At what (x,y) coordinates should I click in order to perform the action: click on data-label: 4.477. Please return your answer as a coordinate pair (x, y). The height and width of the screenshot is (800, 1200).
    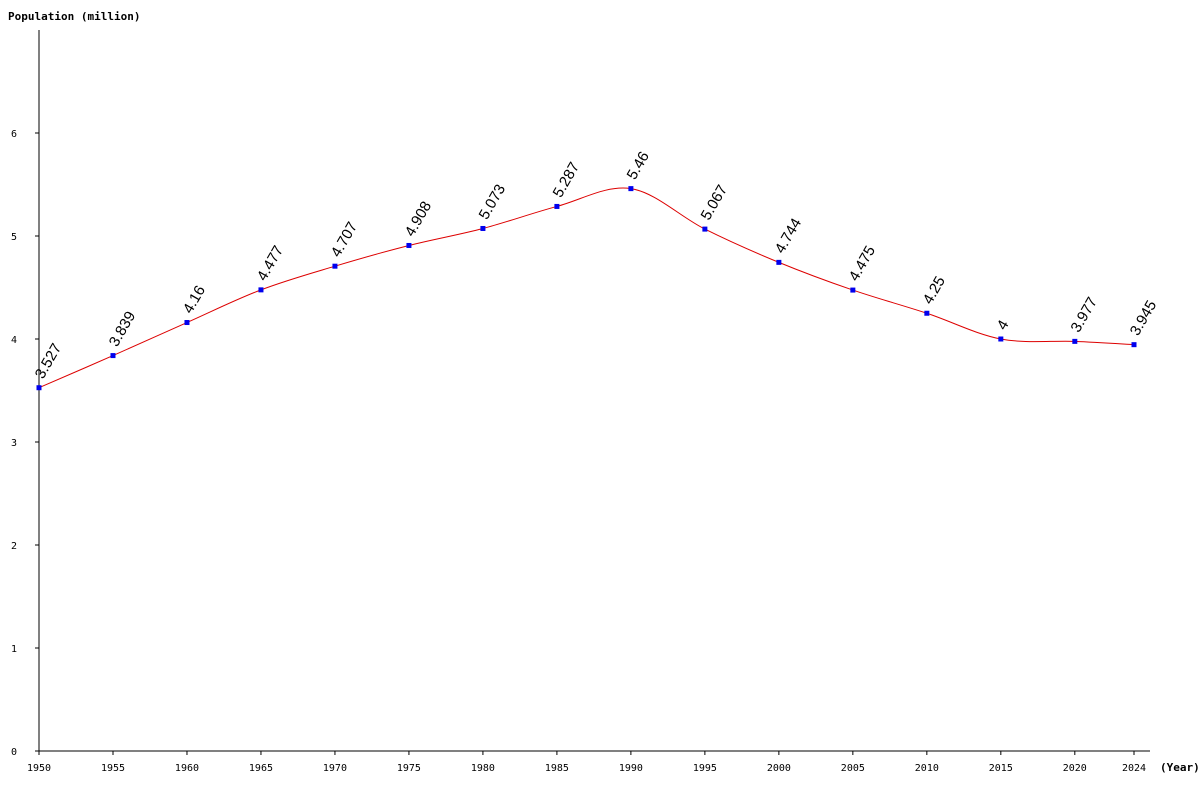
    Looking at the image, I should click on (270, 263).